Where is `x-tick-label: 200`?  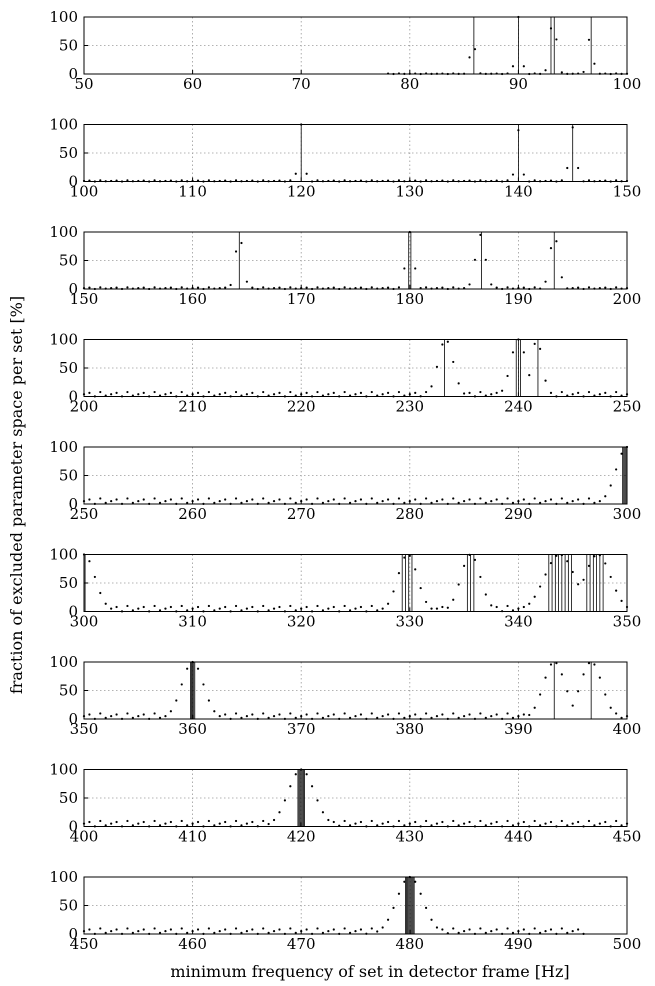
x-tick-label: 200 is located at coordinates (84, 407).